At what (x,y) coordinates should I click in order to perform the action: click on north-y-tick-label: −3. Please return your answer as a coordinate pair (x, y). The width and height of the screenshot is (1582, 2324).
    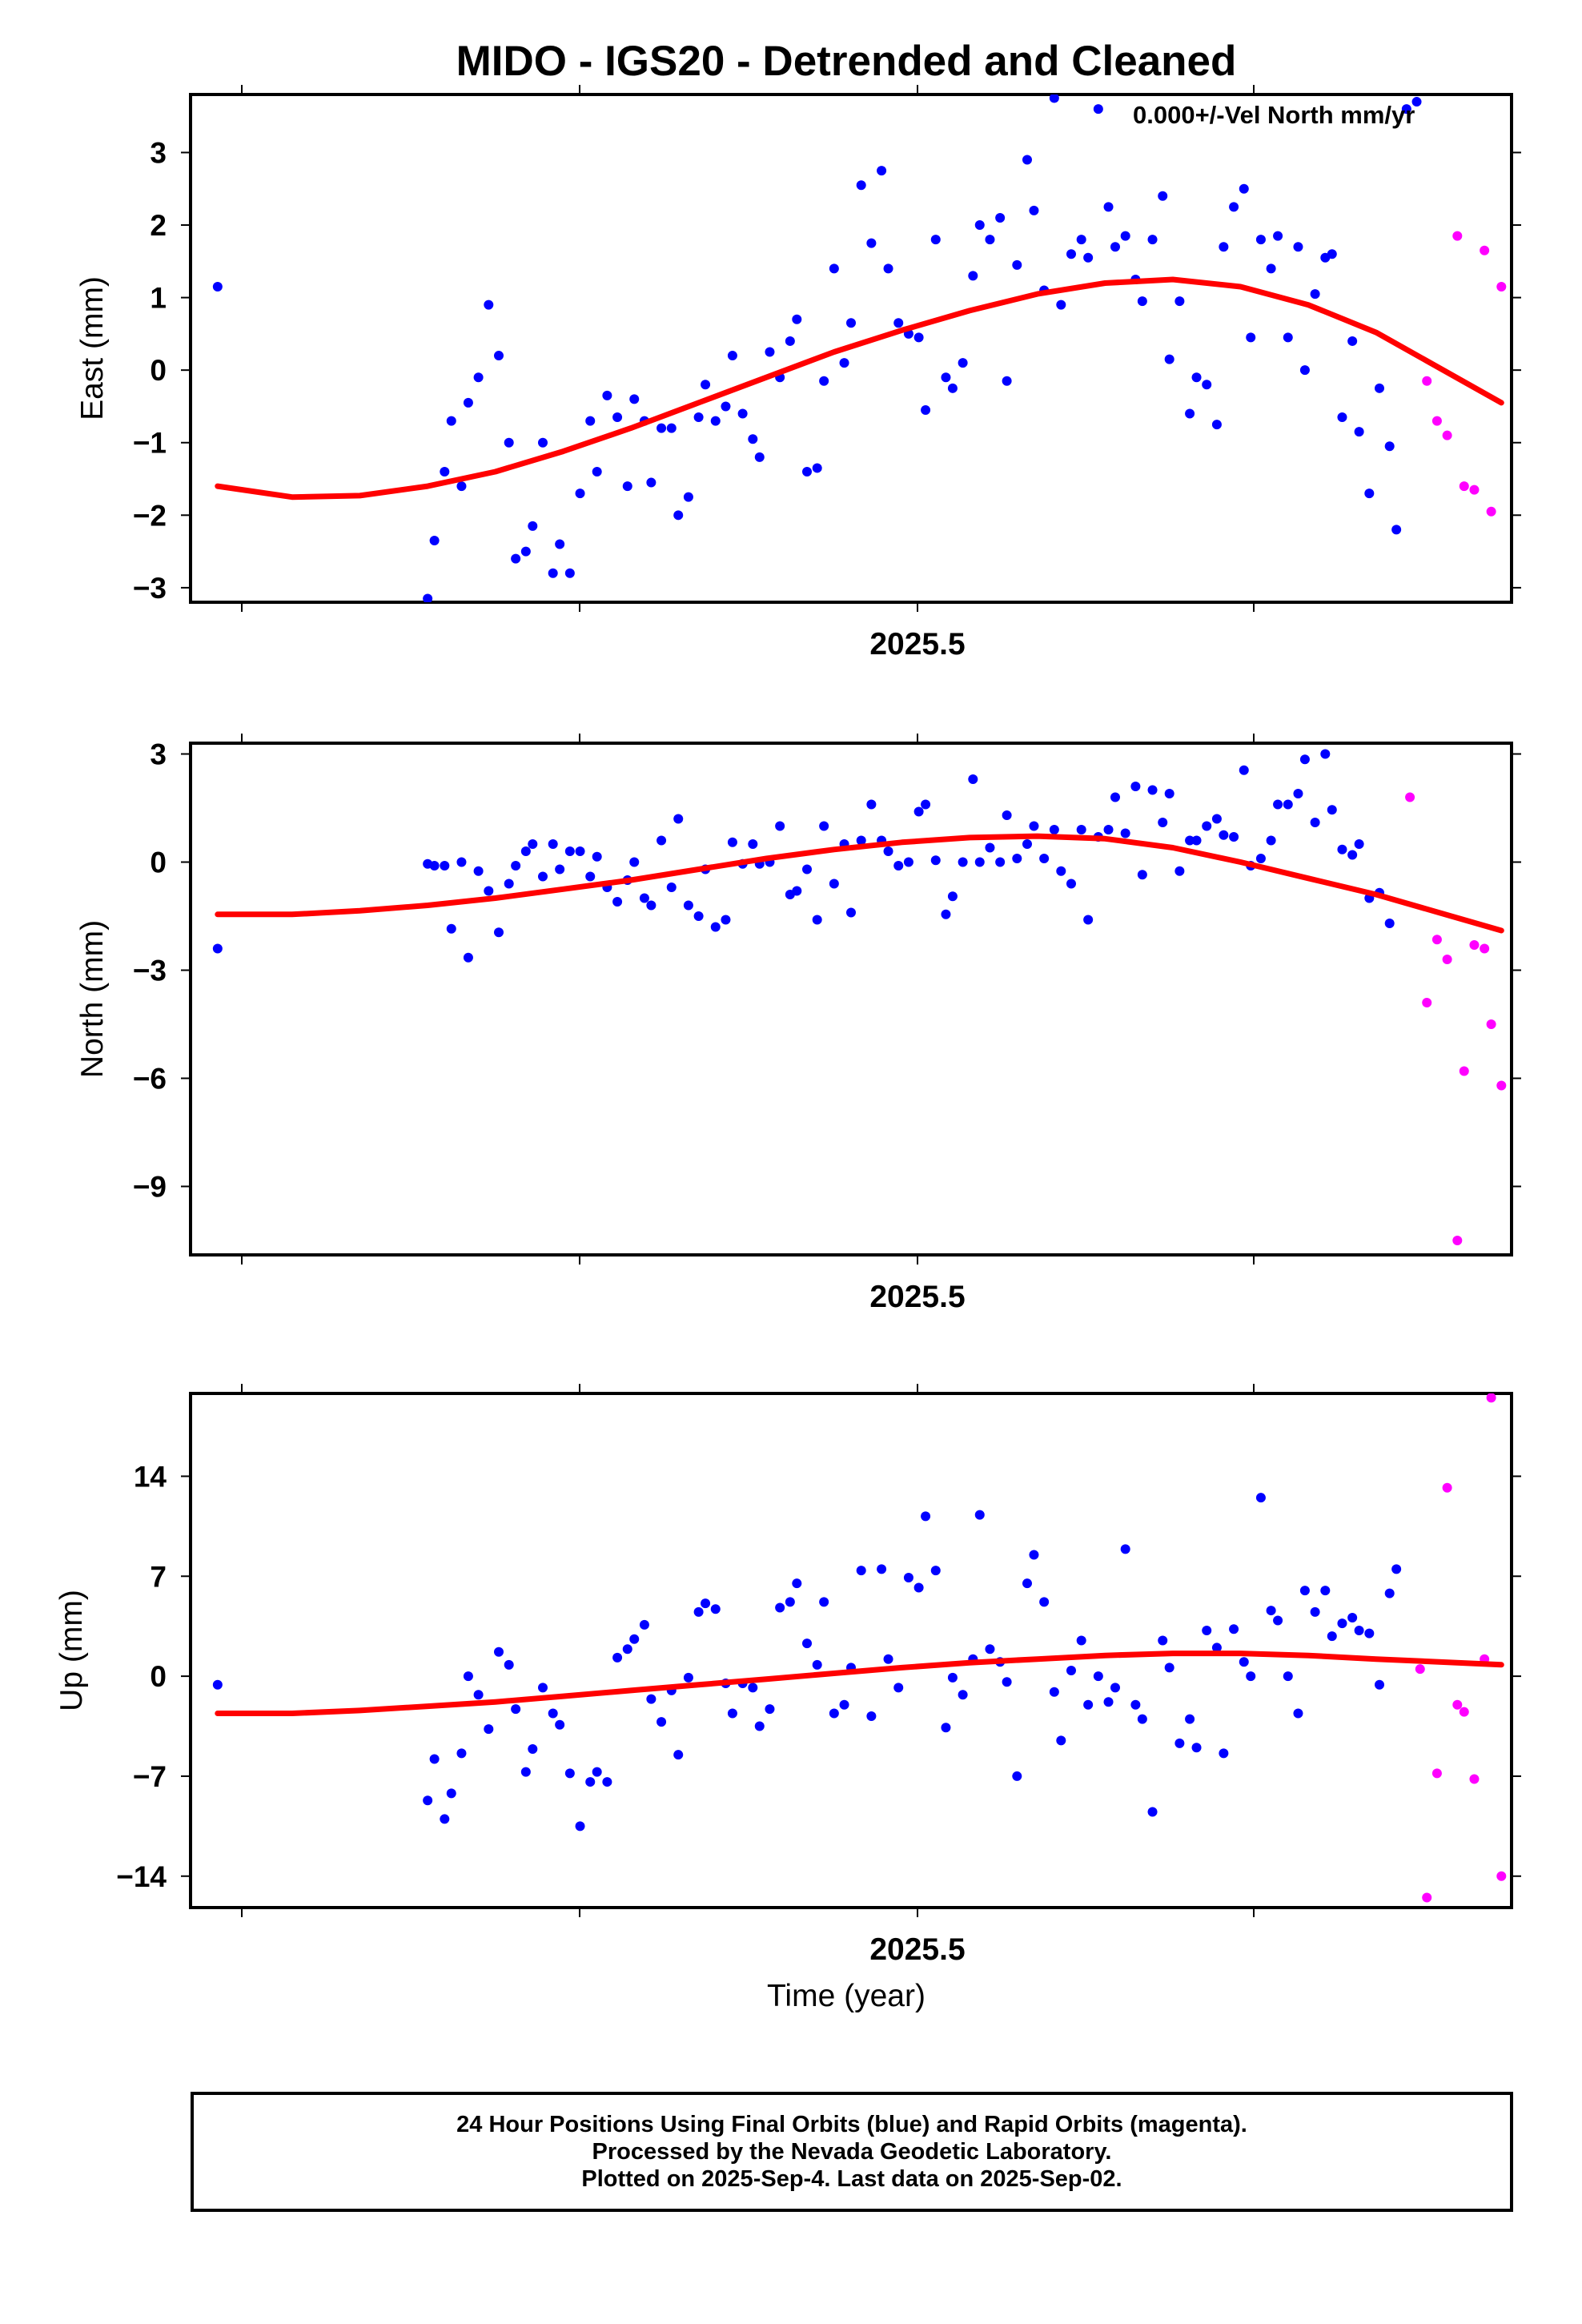
    Looking at the image, I should click on (150, 971).